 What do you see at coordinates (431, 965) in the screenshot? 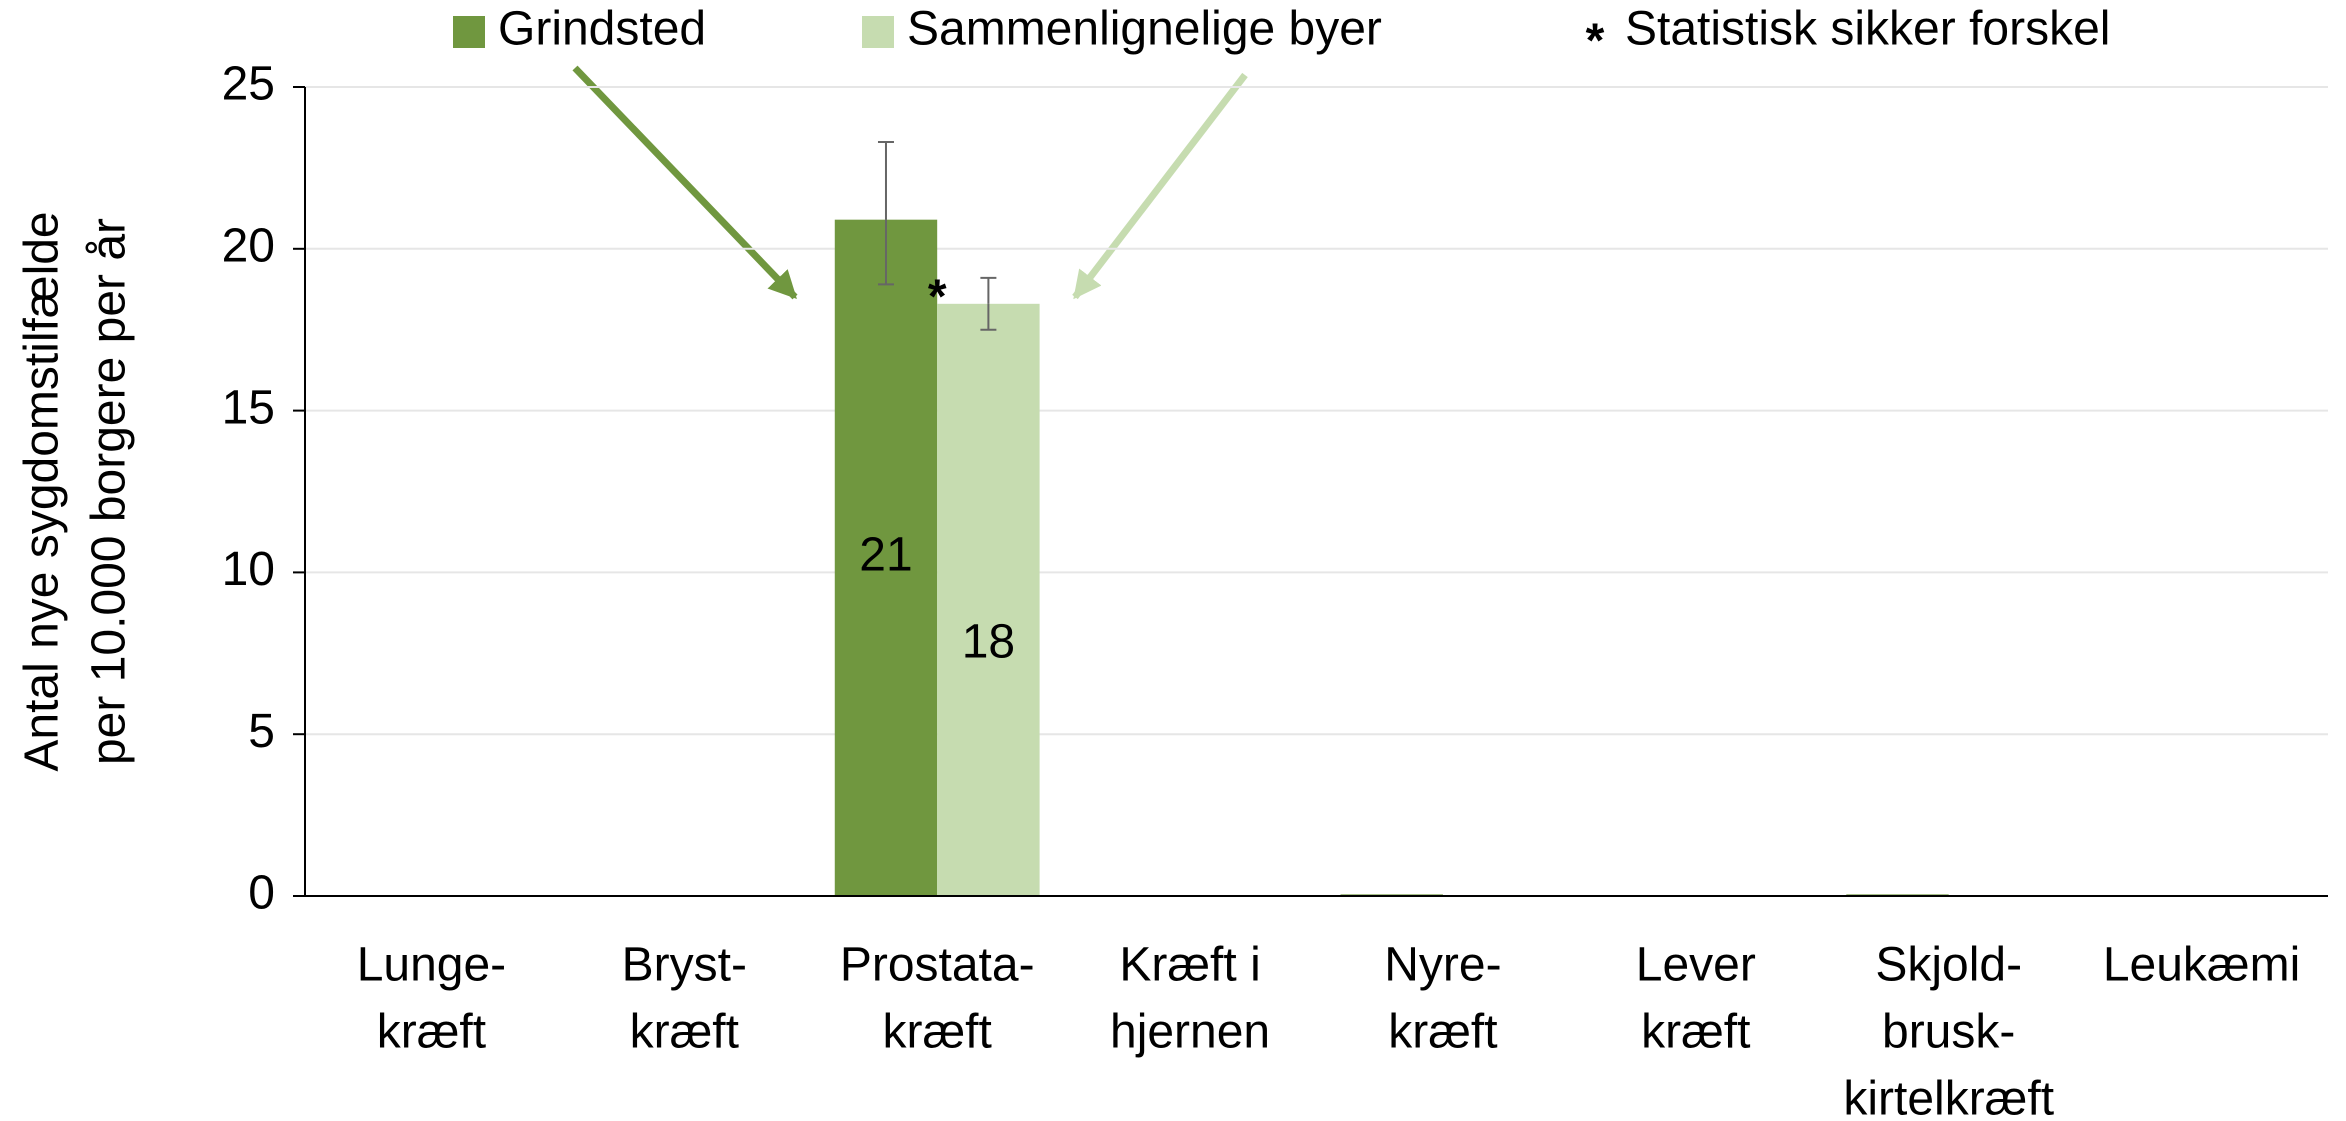
I see `x-tick-label: Lunge-` at bounding box center [431, 965].